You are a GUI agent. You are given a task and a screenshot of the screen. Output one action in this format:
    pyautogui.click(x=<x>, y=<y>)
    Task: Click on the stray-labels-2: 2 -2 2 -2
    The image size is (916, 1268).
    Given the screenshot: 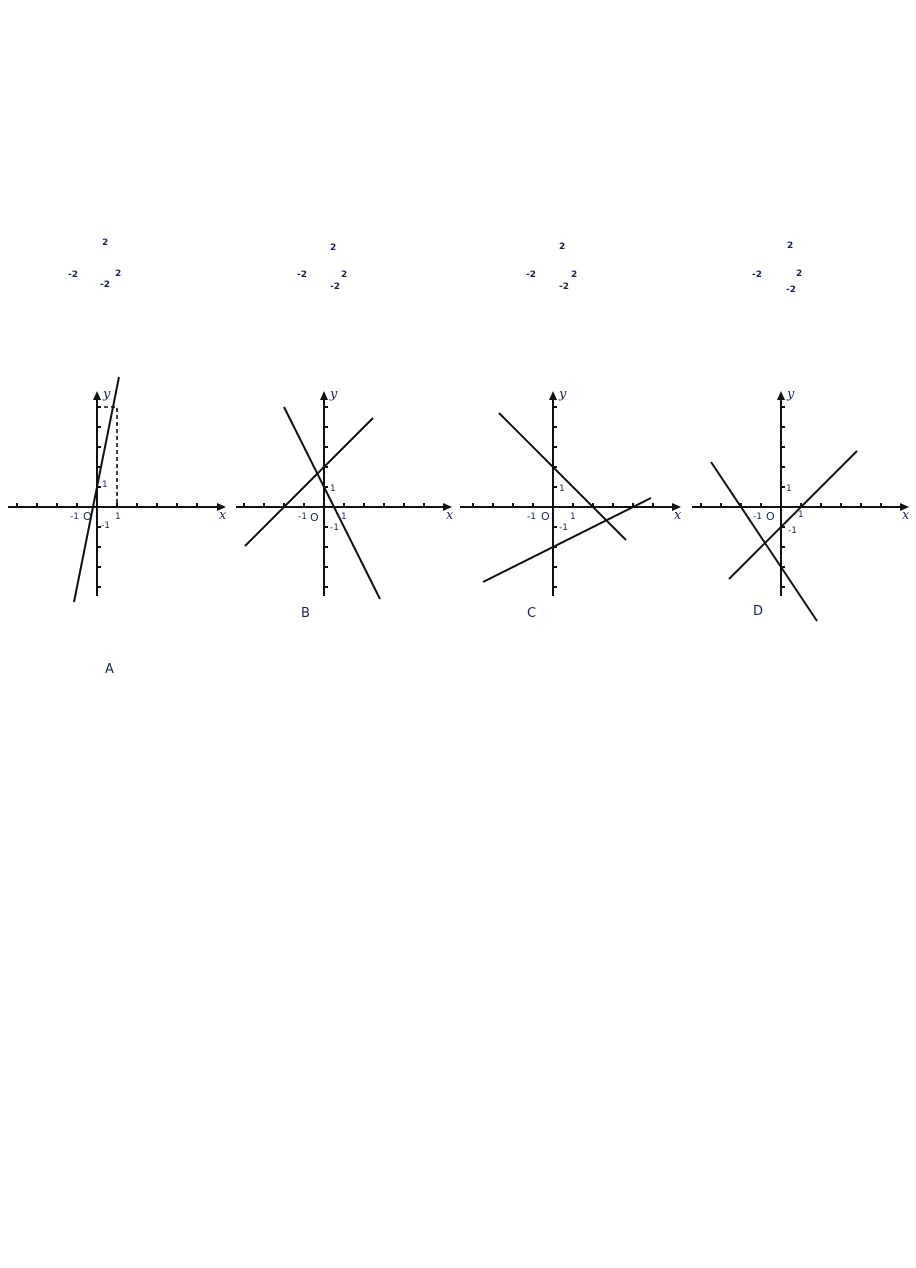 What is the action you would take?
    pyautogui.click(x=322, y=267)
    